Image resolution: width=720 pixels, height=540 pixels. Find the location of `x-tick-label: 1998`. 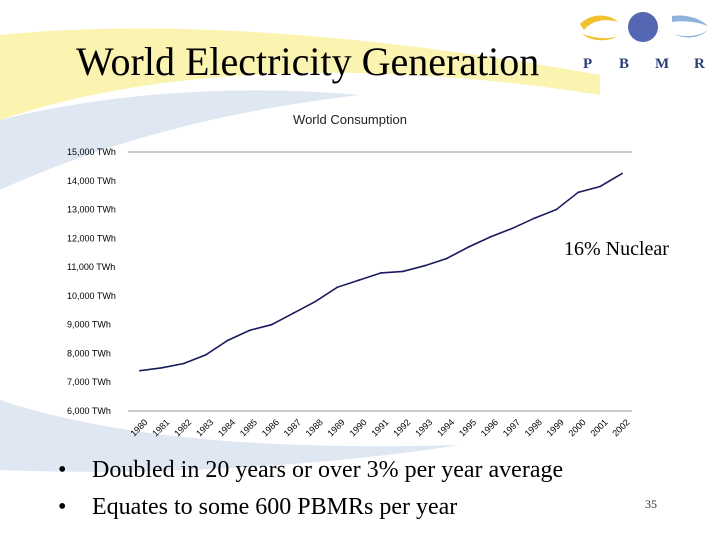

x-tick-label: 1998 is located at coordinates (533, 427).